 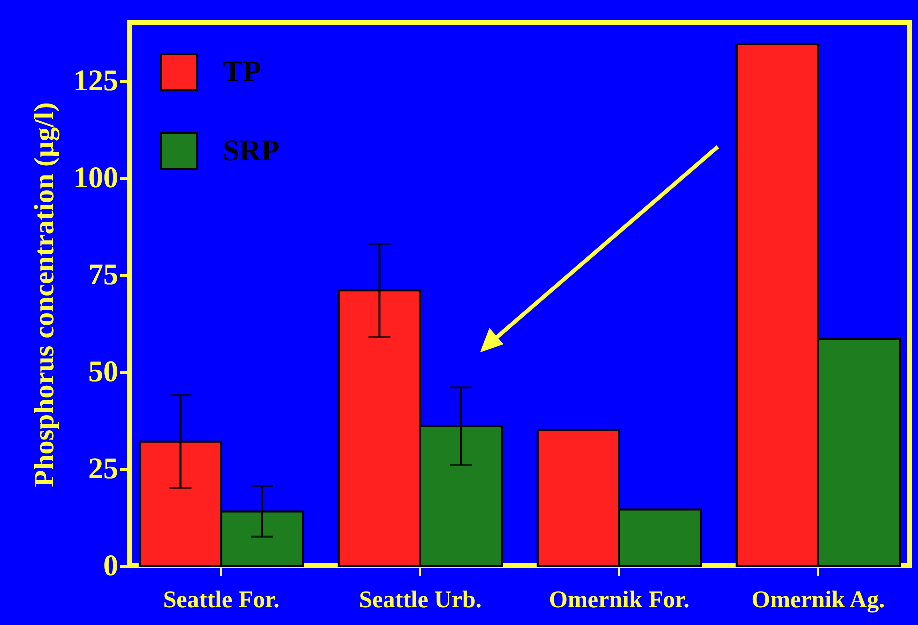 What do you see at coordinates (96, 81) in the screenshot?
I see `y-tick-label: 125` at bounding box center [96, 81].